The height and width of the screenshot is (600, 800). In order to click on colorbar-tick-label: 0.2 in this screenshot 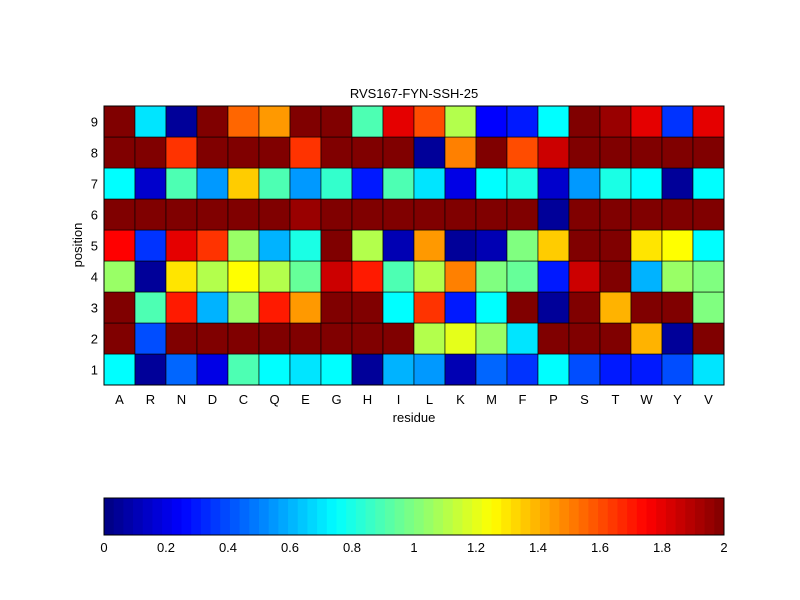, I will do `click(166, 547)`.